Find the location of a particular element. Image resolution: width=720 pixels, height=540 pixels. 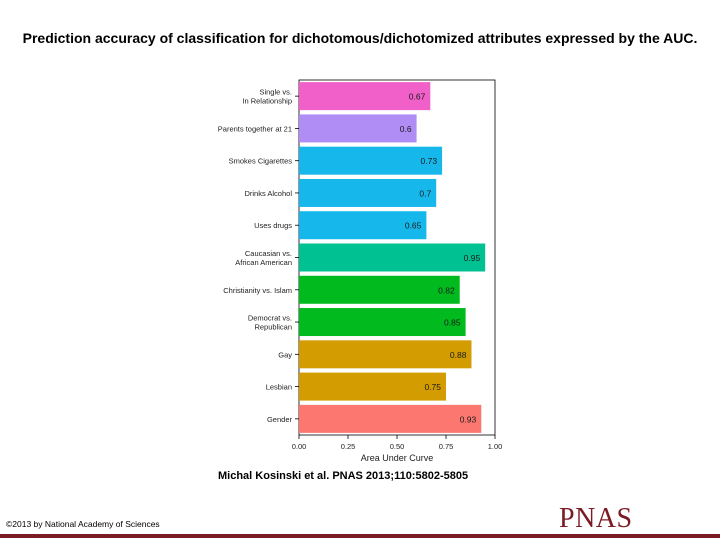

y-tick-label: Smokes Cigarettes is located at coordinates (261, 161).